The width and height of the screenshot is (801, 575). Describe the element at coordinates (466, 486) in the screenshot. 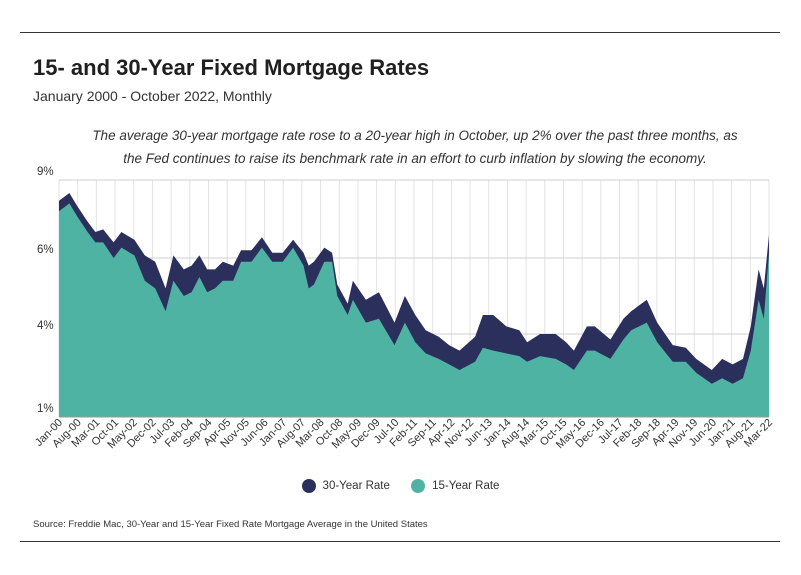

I see `legend-label-15-year: 15-Year Rate` at that location.